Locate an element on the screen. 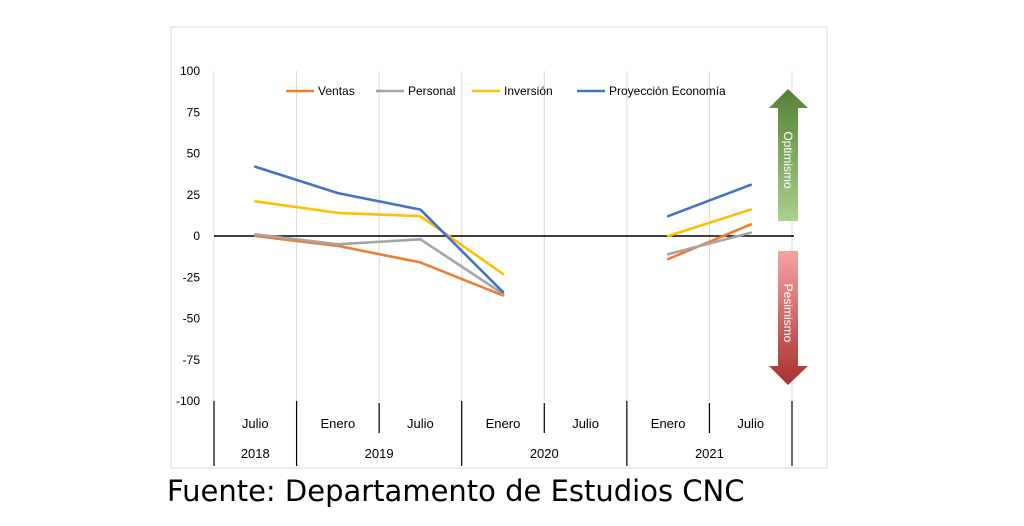 The image size is (1024, 526). optimism-label: Optimismo is located at coordinates (788, 160).